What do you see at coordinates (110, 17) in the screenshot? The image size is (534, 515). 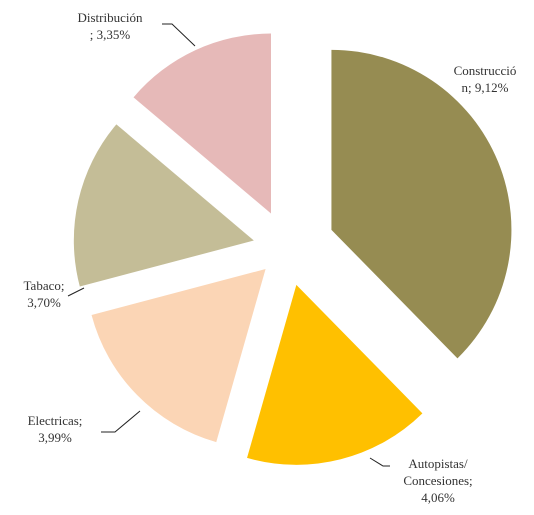 I see `data-label: Distribución` at bounding box center [110, 17].